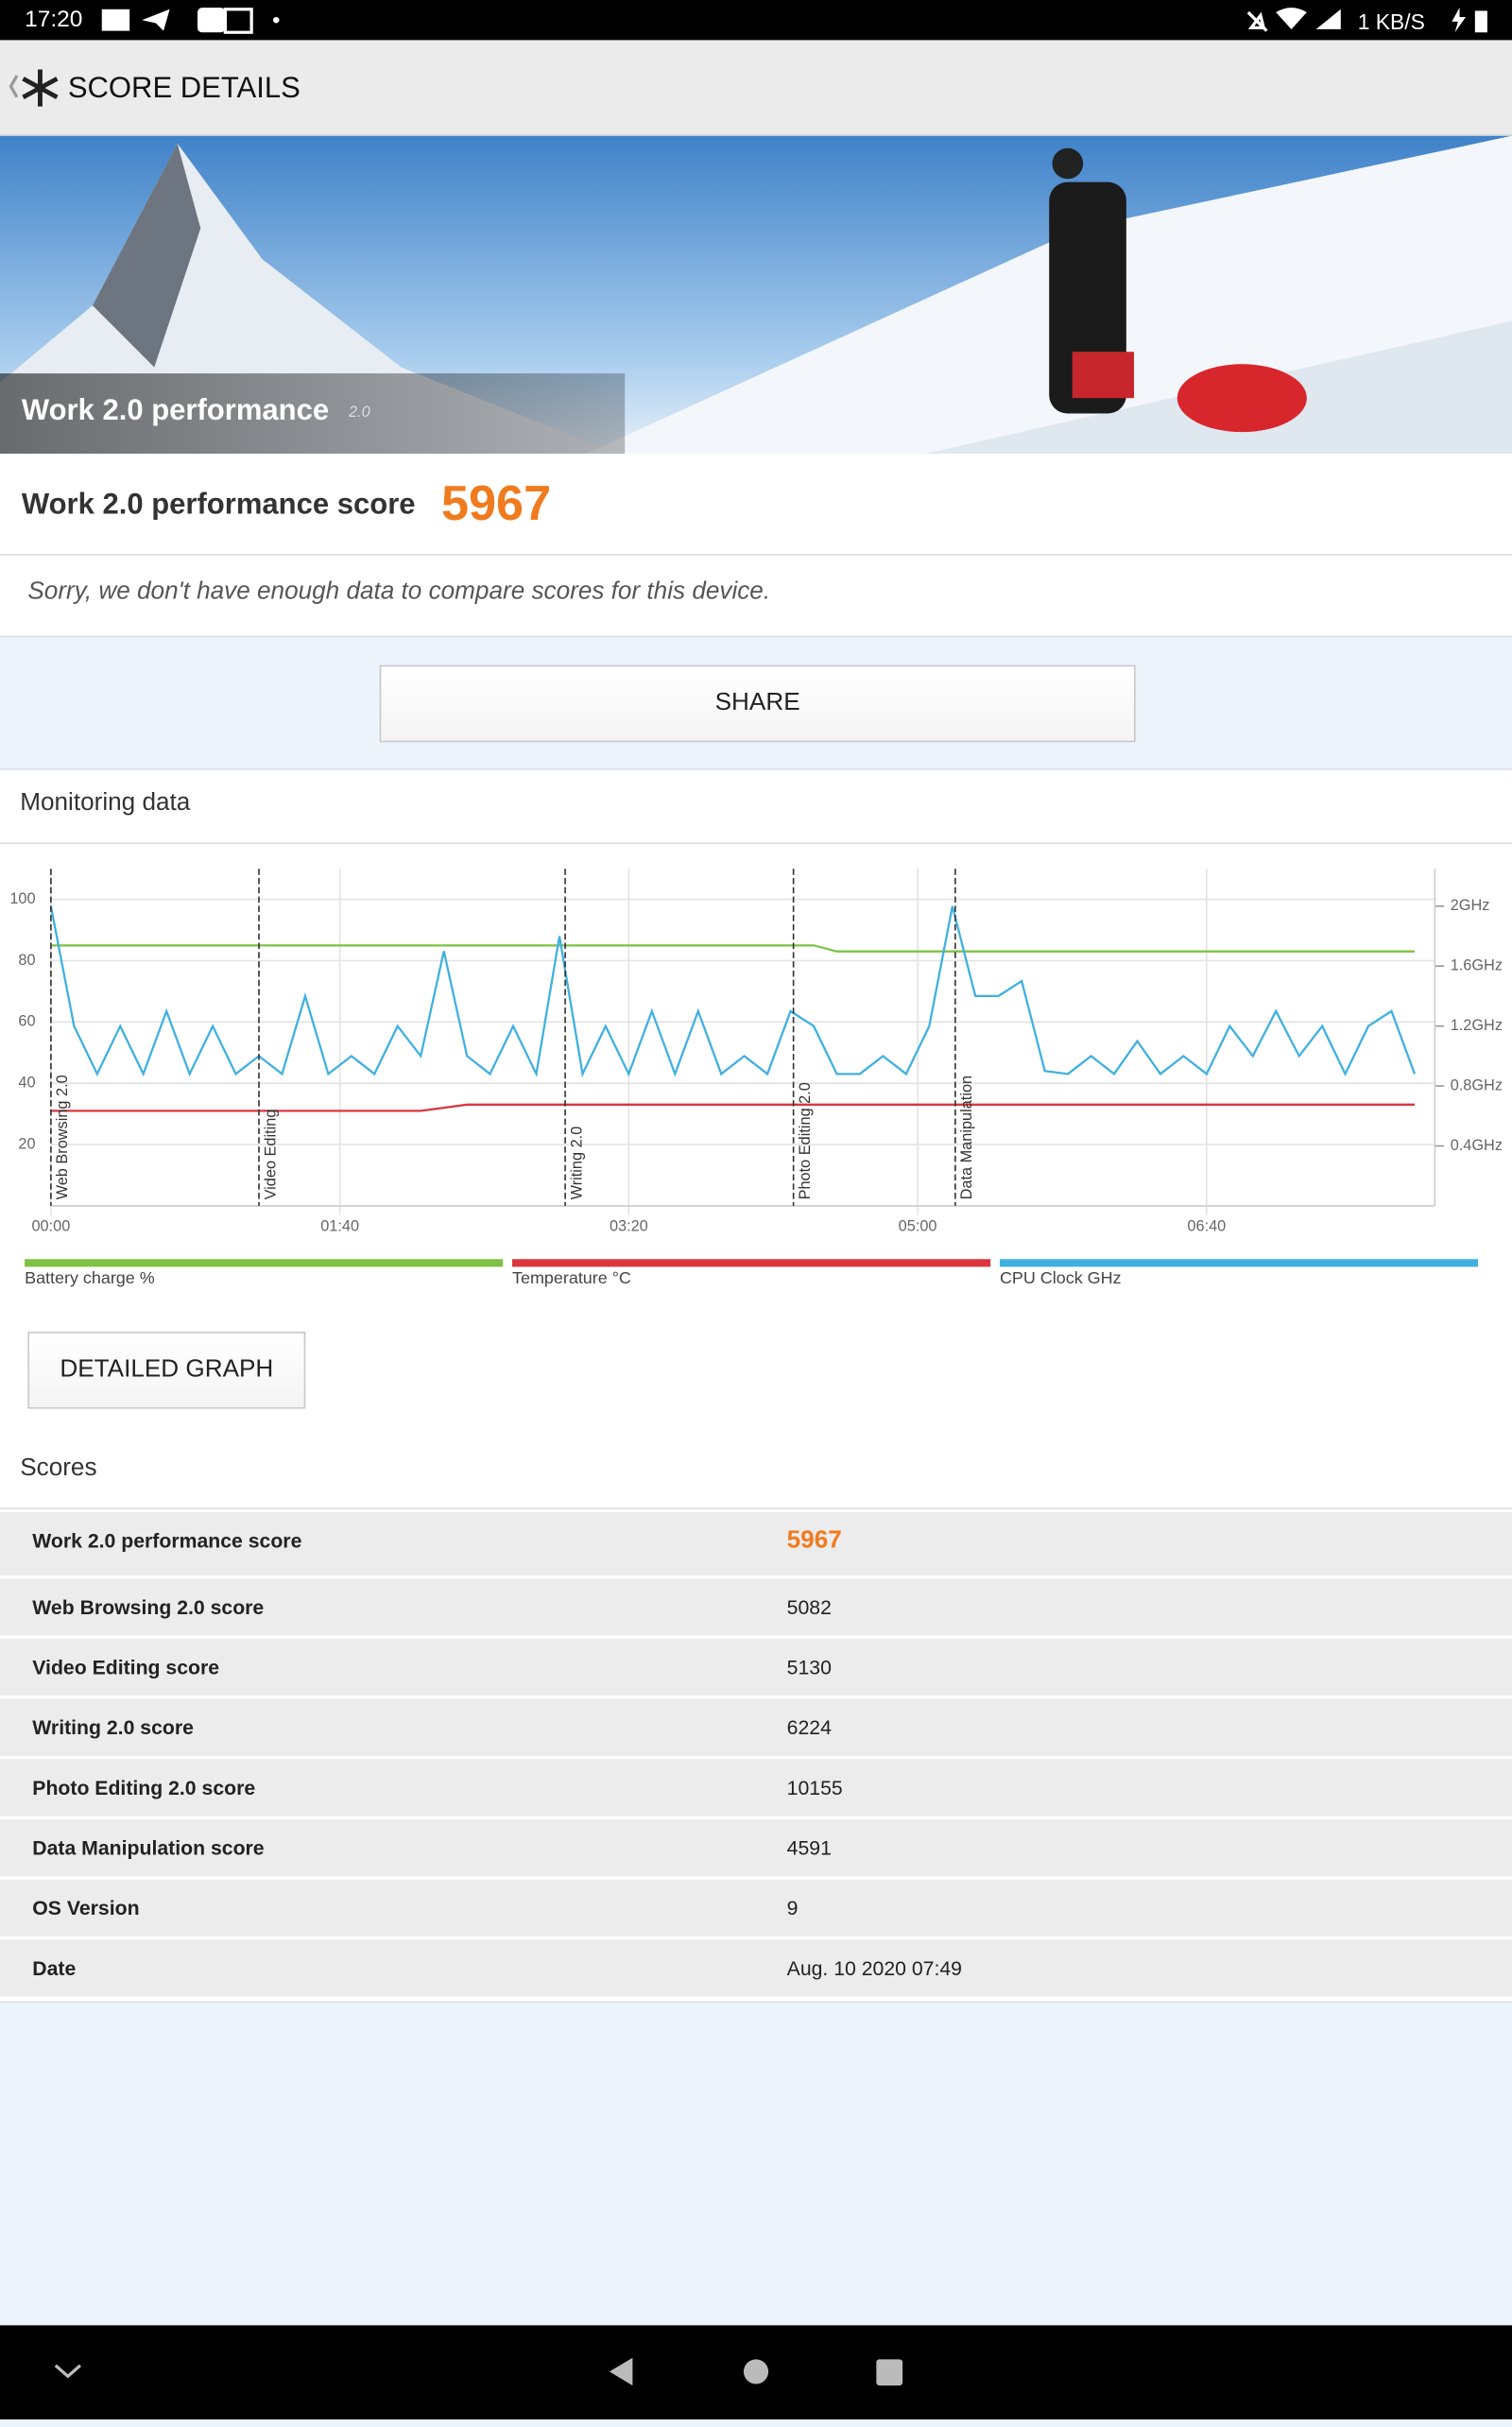 This screenshot has height=2427, width=1512. What do you see at coordinates (26, 1143) in the screenshot?
I see `y-tick-label: 20` at bounding box center [26, 1143].